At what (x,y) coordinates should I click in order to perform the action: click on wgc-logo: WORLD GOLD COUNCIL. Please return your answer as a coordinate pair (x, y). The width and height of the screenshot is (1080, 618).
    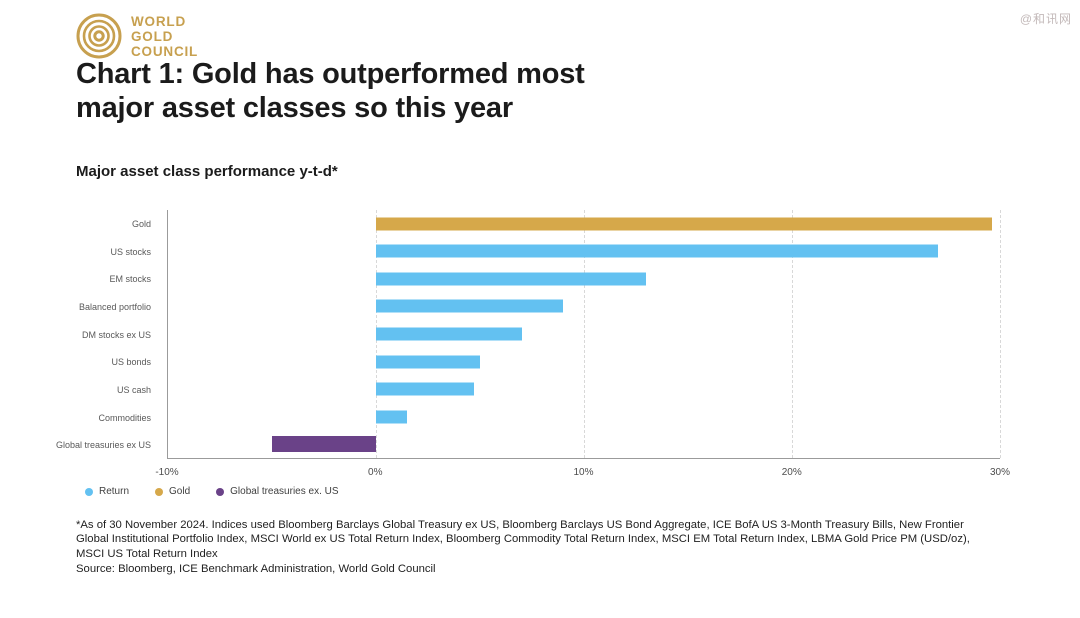
    Looking at the image, I should click on (136, 36).